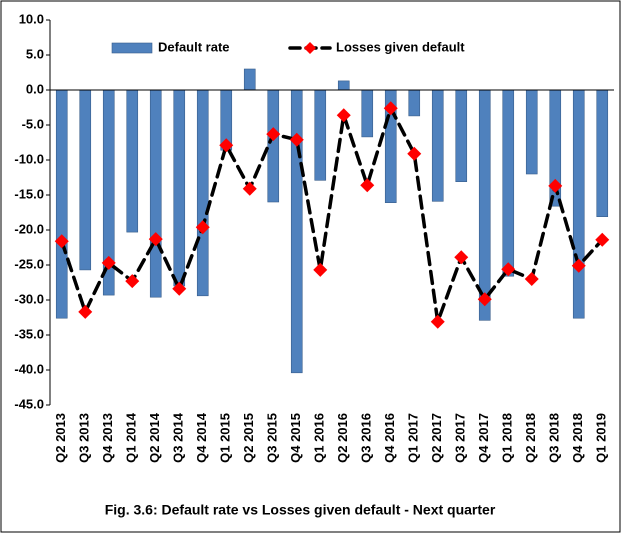  Describe the element at coordinates (601, 438) in the screenshot. I see `x-tick-label: Q1 2019` at that location.